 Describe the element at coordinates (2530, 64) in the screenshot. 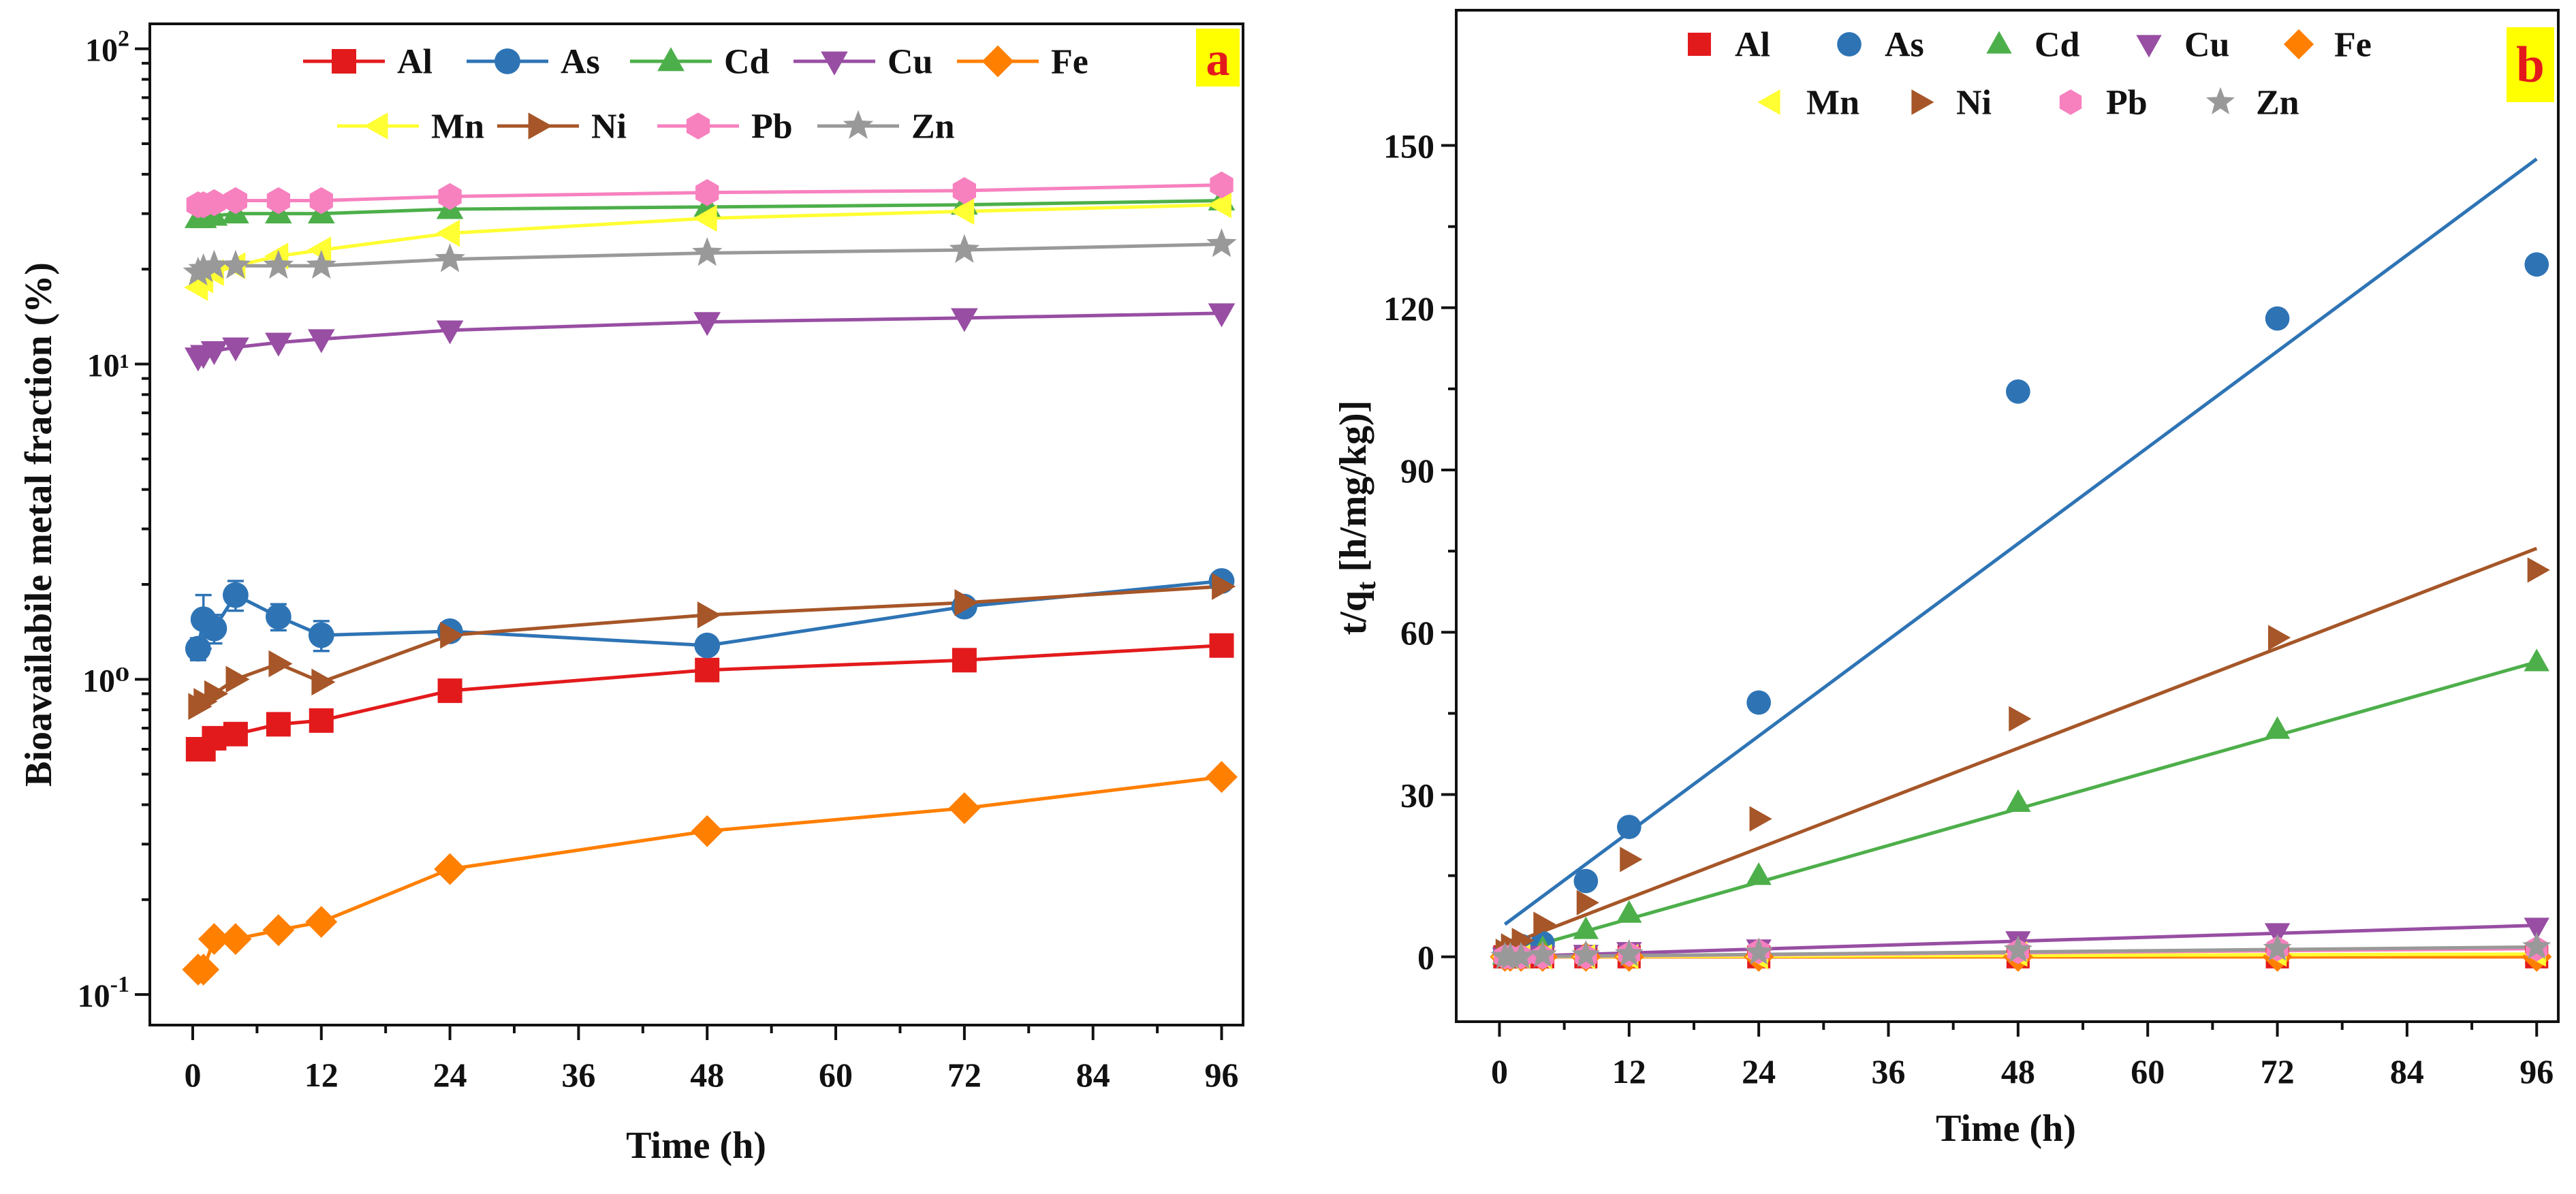

I see `panel-b-badge-box` at that location.